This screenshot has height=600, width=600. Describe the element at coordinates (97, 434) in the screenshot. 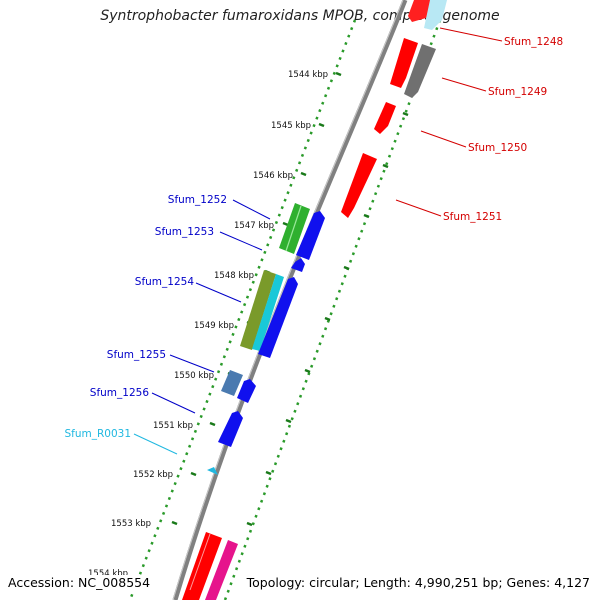

I see `gene-label-left: Sfum_R0031` at that location.